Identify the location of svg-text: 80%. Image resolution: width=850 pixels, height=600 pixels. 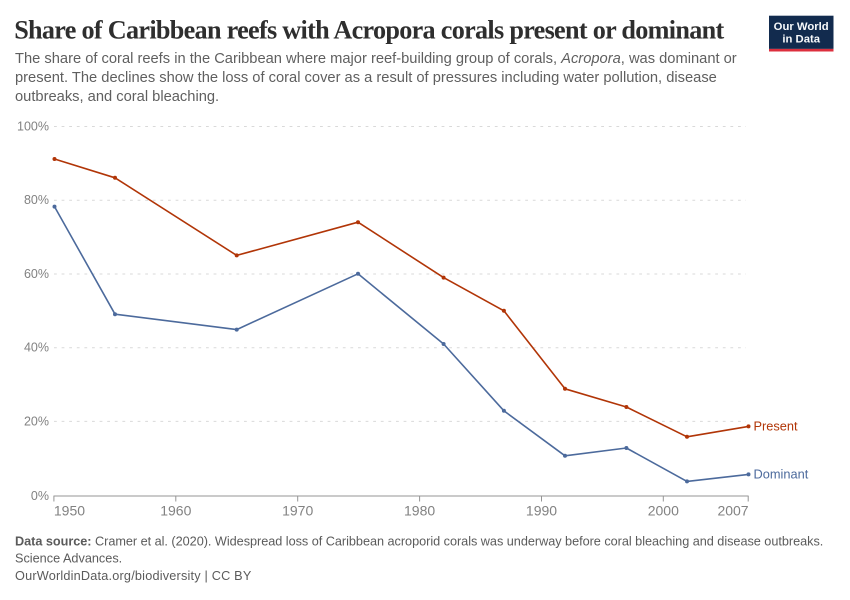
(36, 200).